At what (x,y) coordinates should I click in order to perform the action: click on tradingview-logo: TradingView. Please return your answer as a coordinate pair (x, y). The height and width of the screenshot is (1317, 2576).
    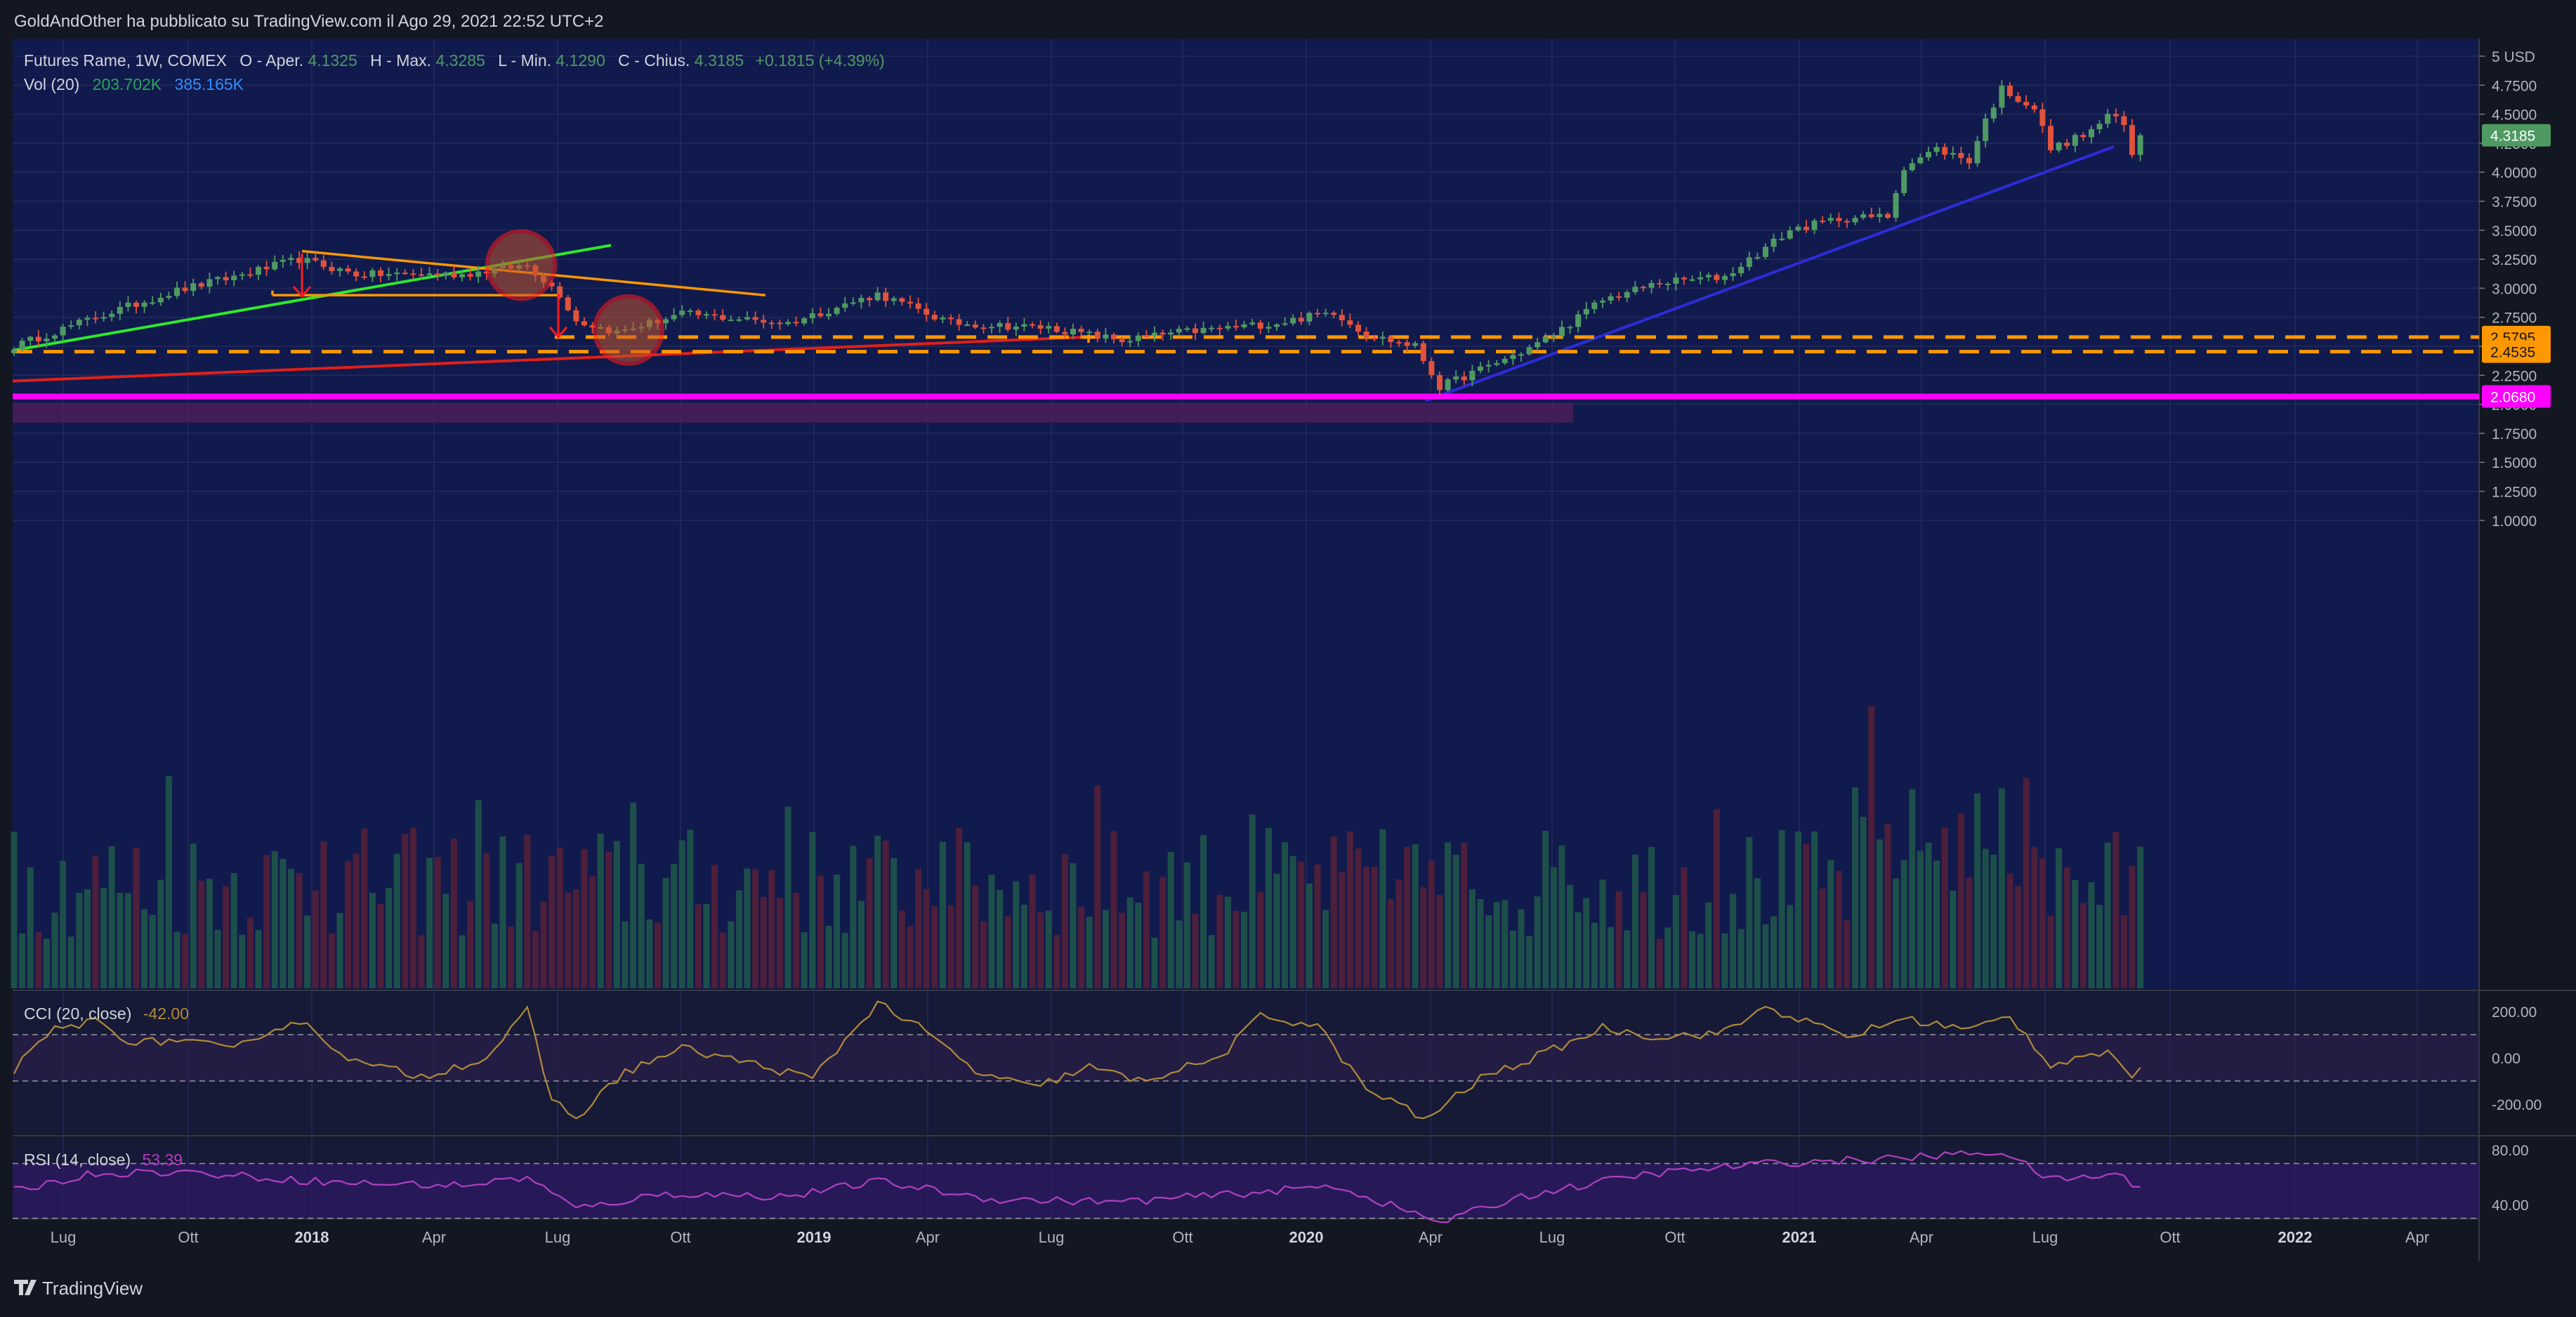
    Looking at the image, I should click on (78, 1289).